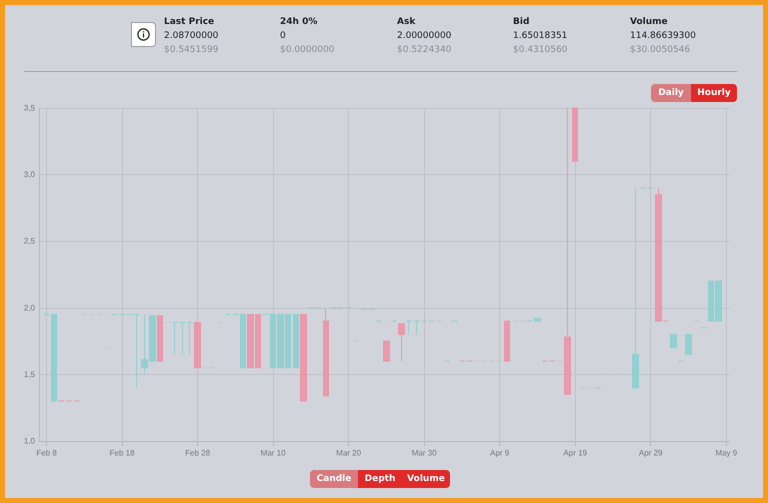 This screenshot has width=768, height=503. Describe the element at coordinates (198, 453) in the screenshot. I see `x-tick-label: Feb 28` at that location.